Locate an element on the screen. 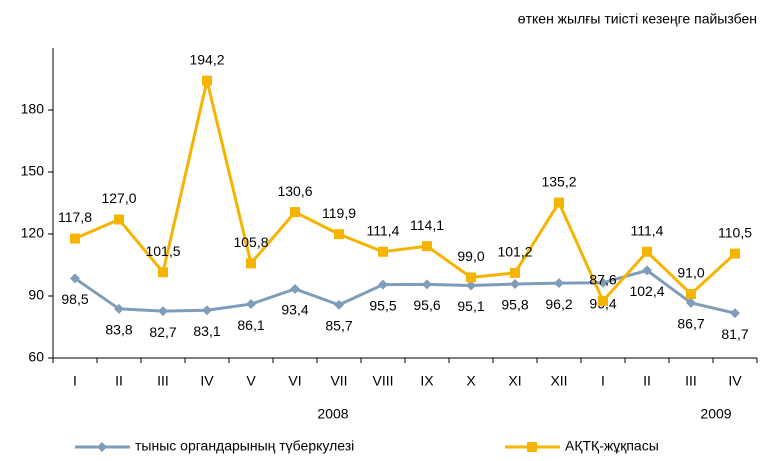 The width and height of the screenshot is (767, 461). data-label: 99,0 is located at coordinates (470, 256).